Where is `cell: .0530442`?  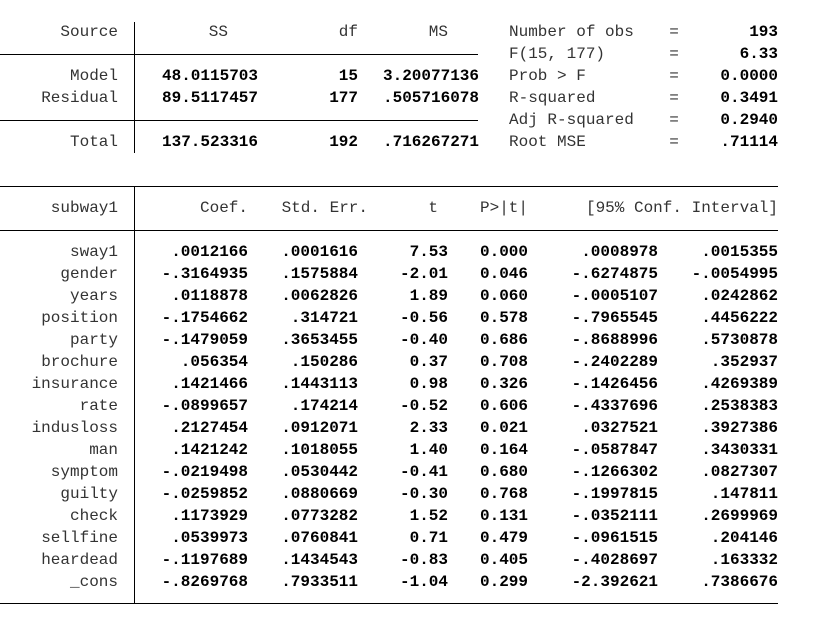 cell: .0530442 is located at coordinates (319, 472).